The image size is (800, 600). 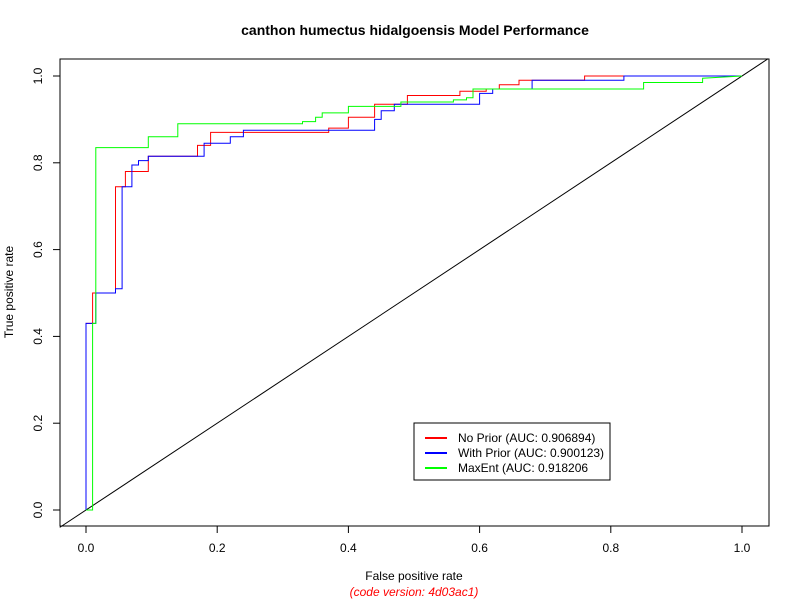 What do you see at coordinates (742, 548) in the screenshot?
I see `x-tick-label: 1.0` at bounding box center [742, 548].